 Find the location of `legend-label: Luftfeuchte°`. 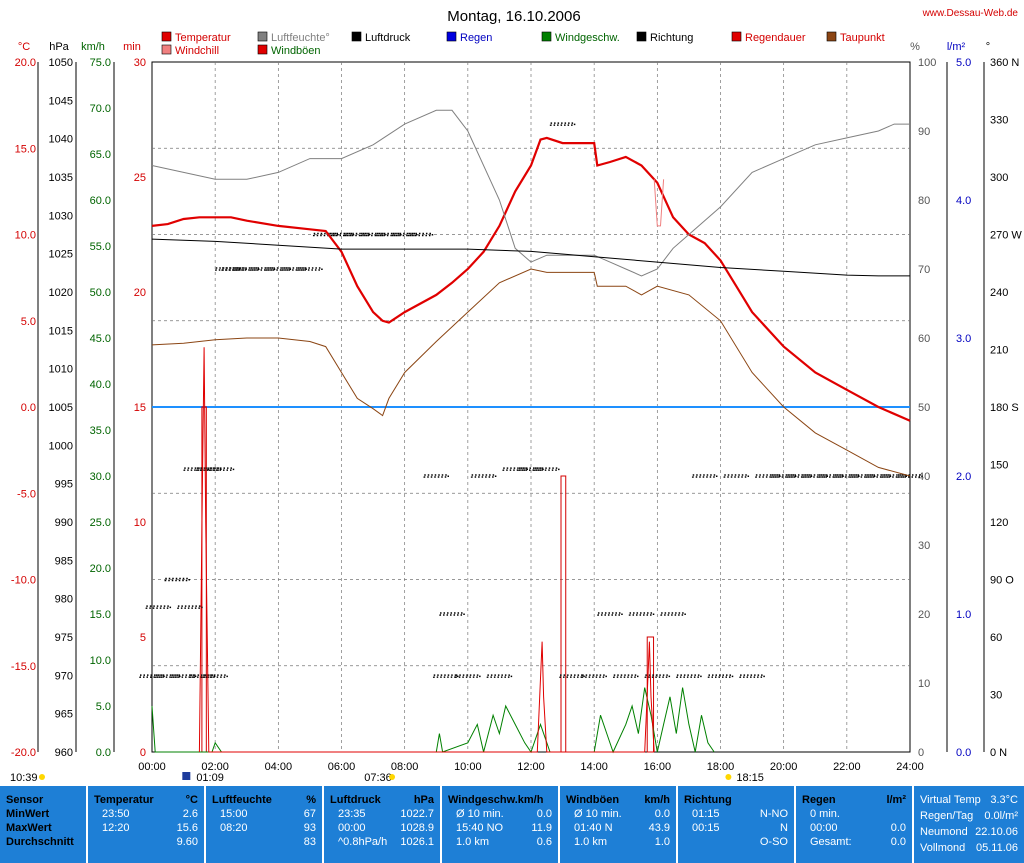

legend-label: Luftfeuchte° is located at coordinates (300, 38).